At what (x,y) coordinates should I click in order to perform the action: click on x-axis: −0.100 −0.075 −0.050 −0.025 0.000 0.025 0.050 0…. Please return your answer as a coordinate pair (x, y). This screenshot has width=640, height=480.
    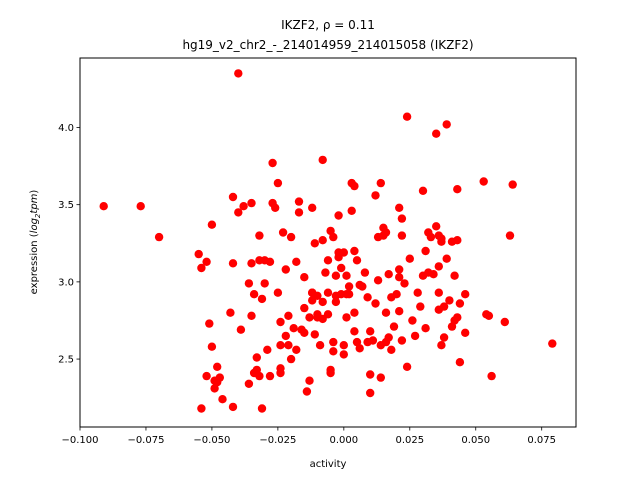
    Looking at the image, I should click on (308, 436).